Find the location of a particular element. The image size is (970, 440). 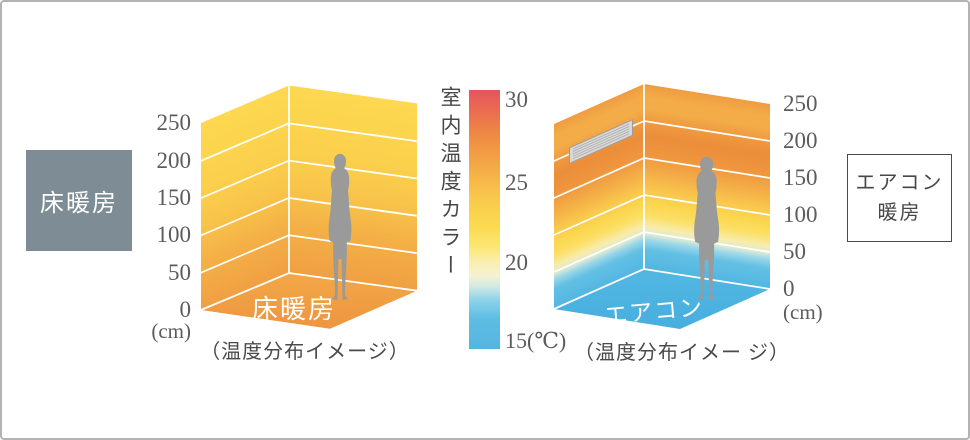

temperature-colorbar is located at coordinates (484, 219).